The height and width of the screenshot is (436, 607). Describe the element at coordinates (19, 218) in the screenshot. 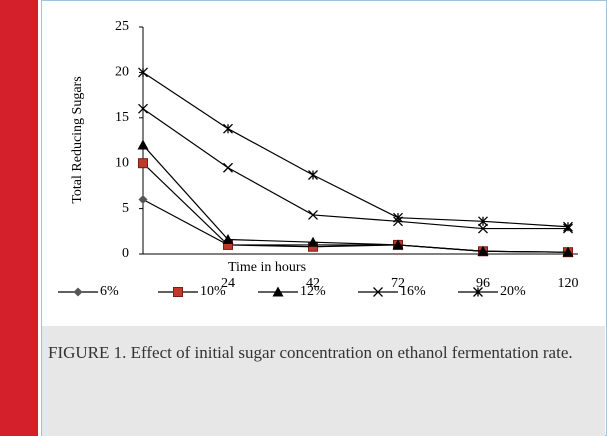

I see `accent-strip` at that location.